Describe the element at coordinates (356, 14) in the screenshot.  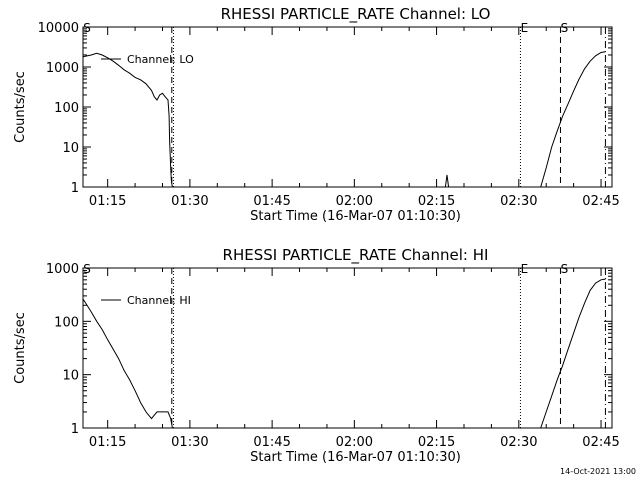
I see `chart-title: RHESSI PARTICLE_RATE Channel: LO` at that location.